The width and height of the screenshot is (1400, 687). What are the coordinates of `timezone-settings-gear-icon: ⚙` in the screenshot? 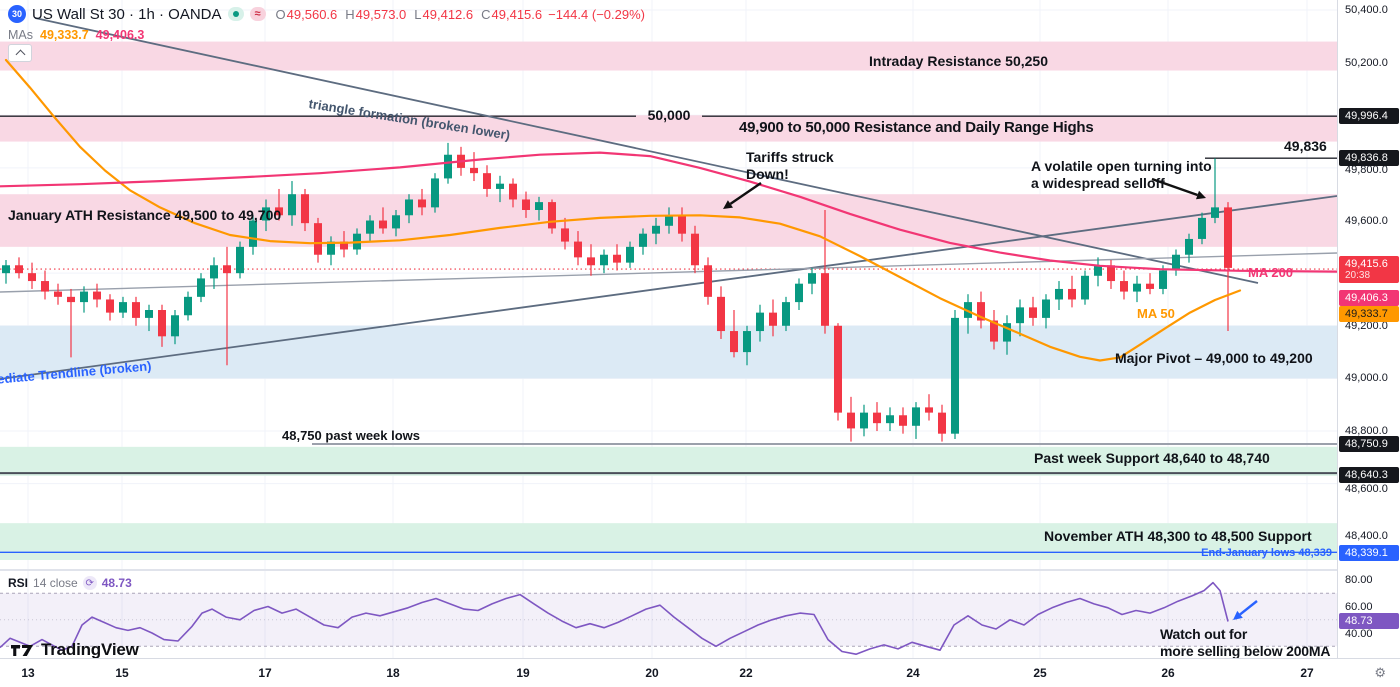 It's located at (1380, 672).